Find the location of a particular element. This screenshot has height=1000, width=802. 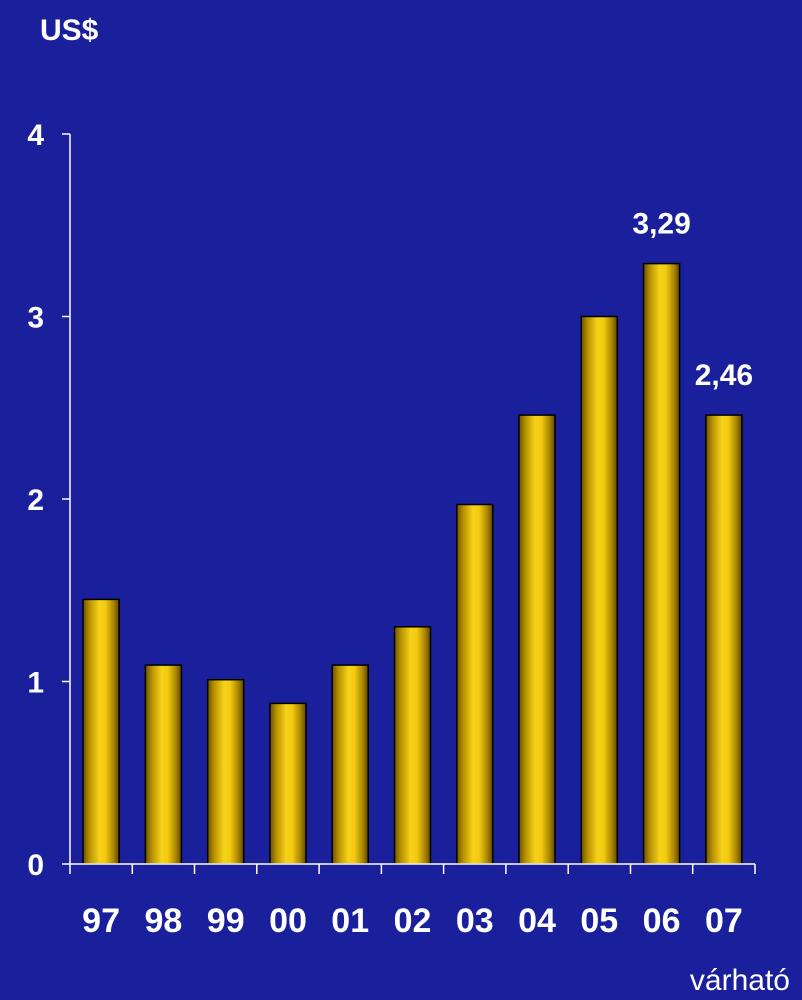

x-tick-label-02: 02 is located at coordinates (413, 921).